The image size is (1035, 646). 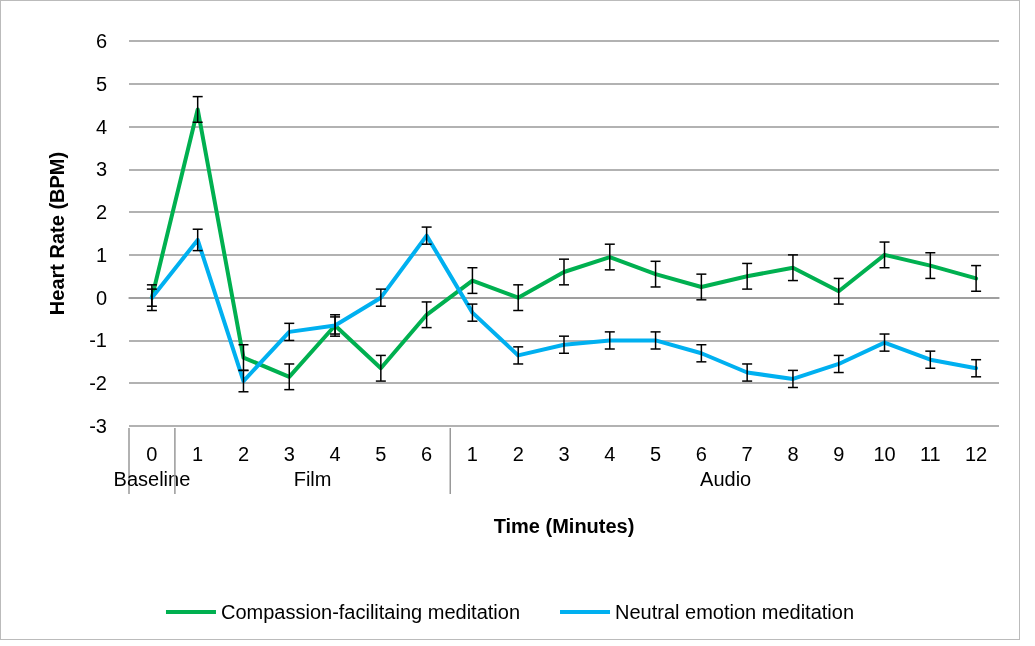 I want to click on y-tick-label: 2, so click(x=101, y=212).